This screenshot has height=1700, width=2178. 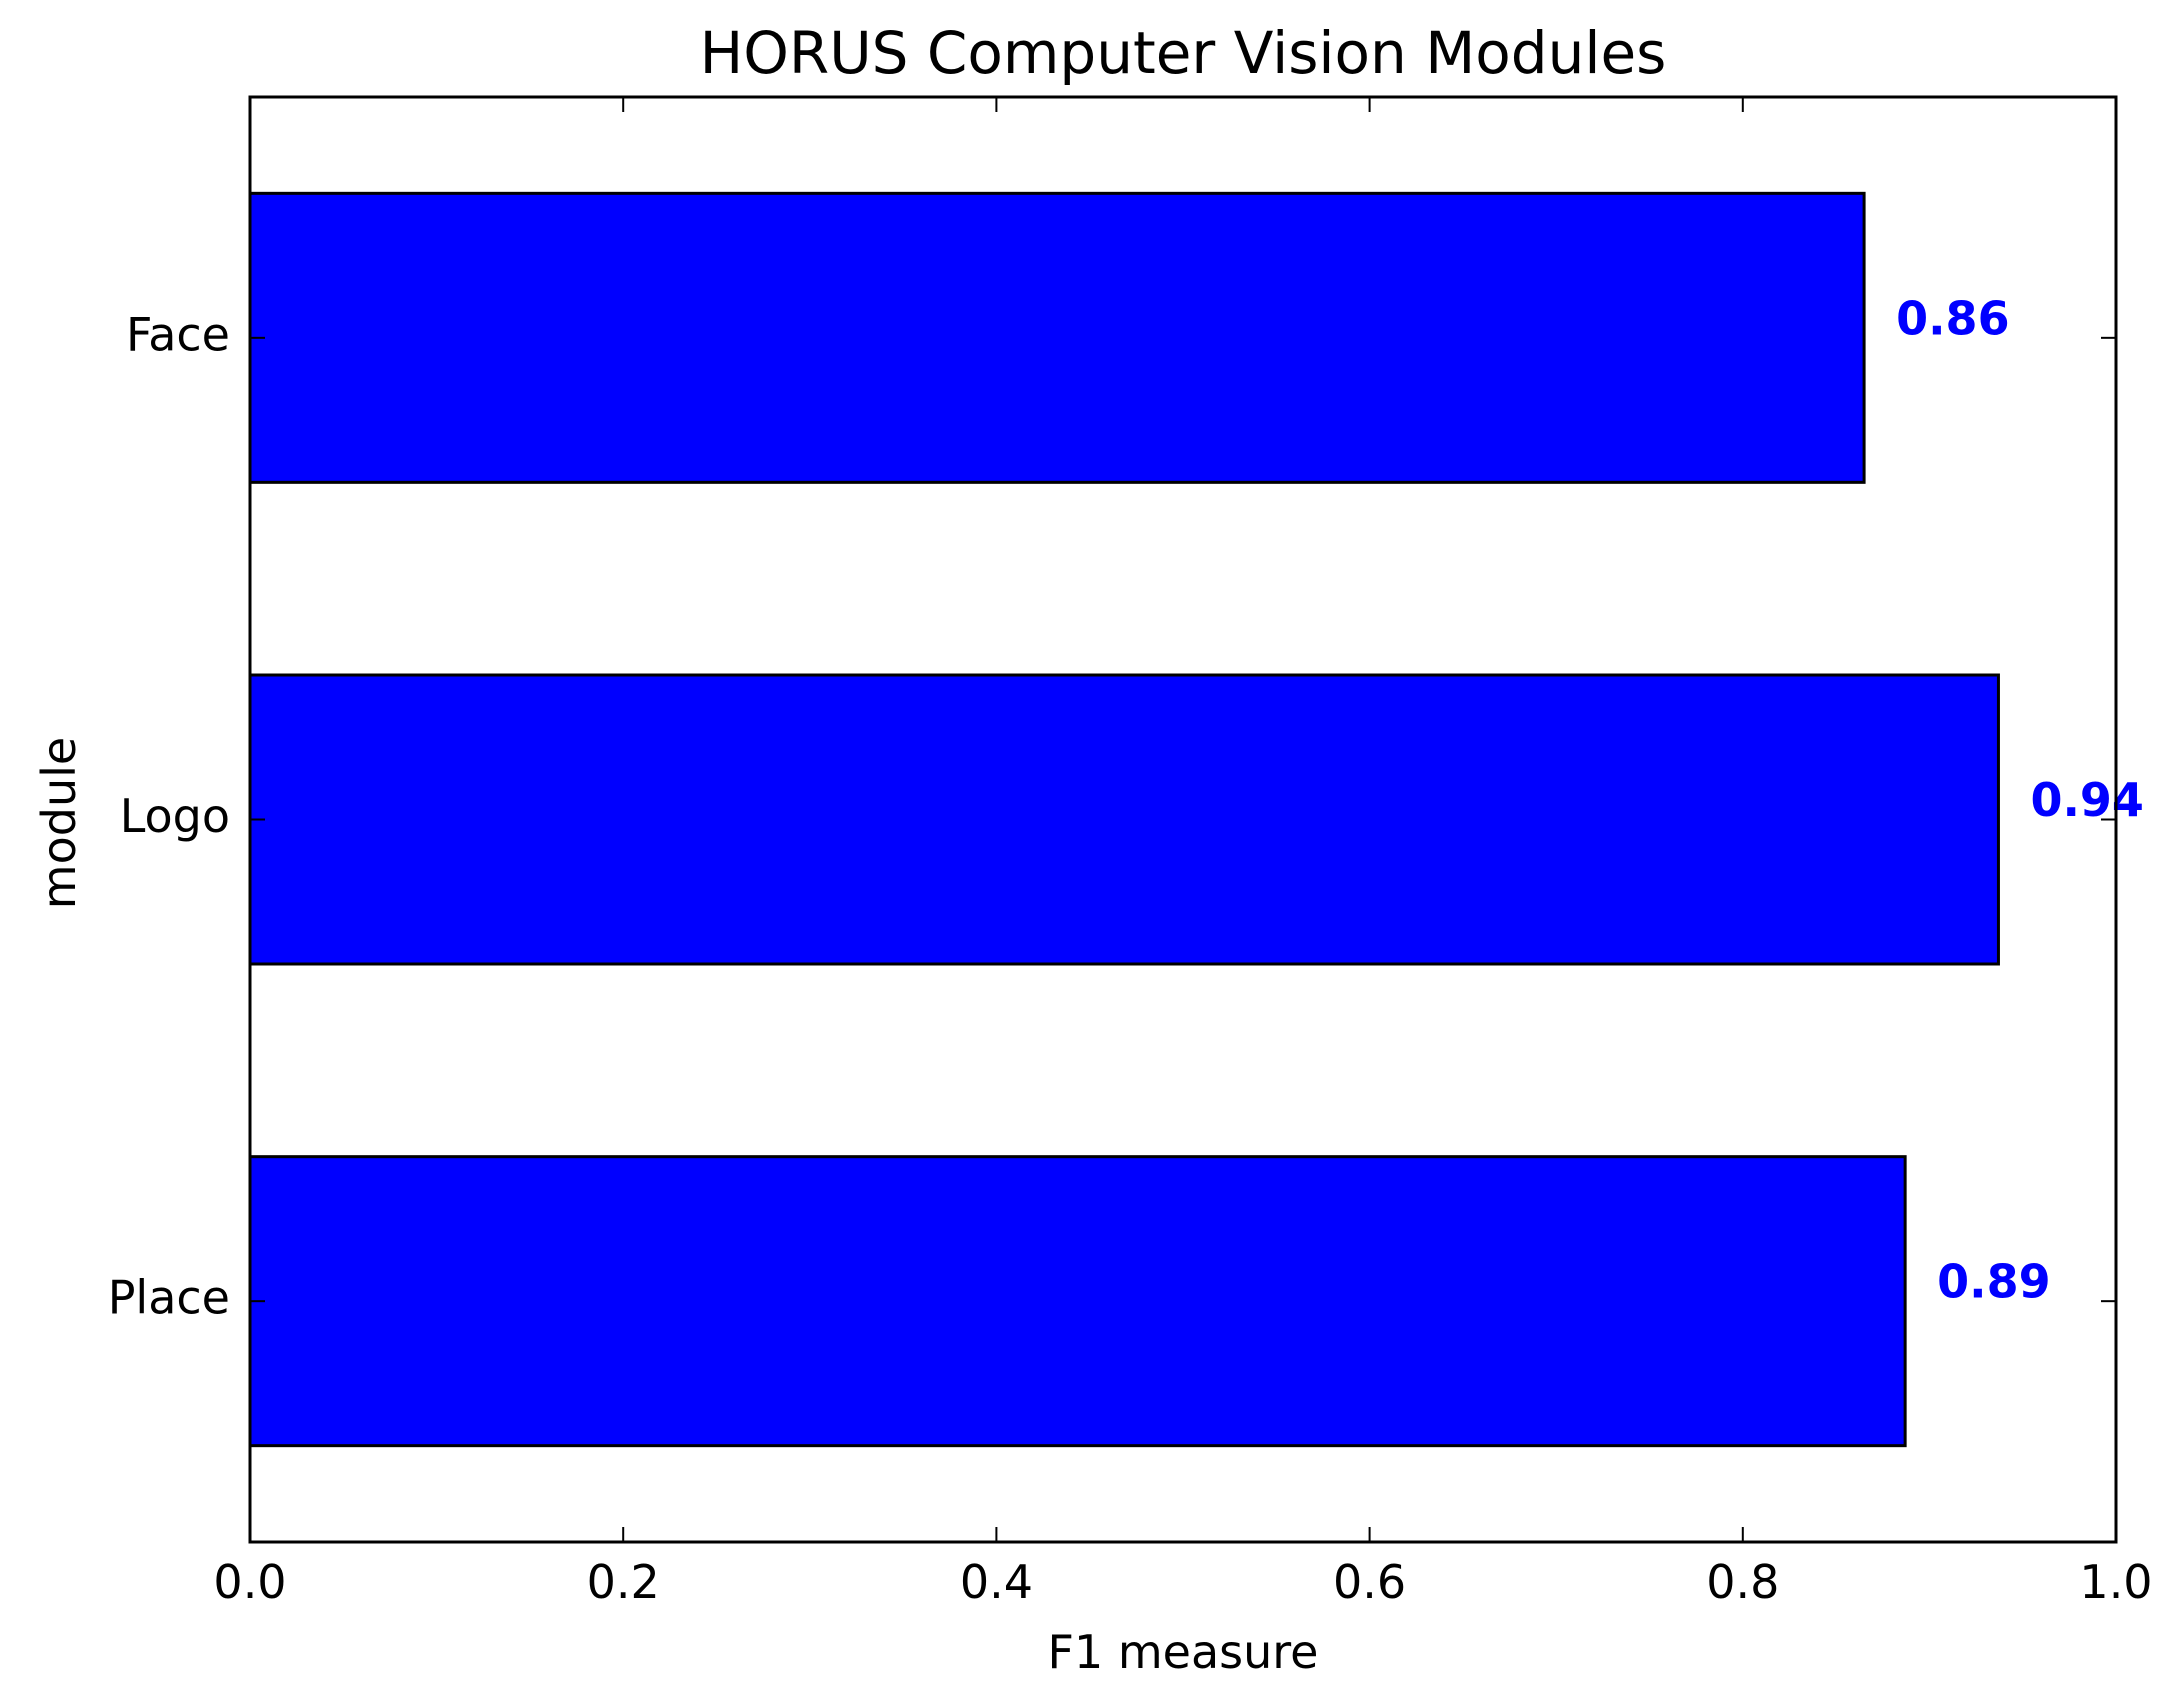 I want to click on chart-title: HORUS Computer Vision Modules, so click(x=1183, y=53).